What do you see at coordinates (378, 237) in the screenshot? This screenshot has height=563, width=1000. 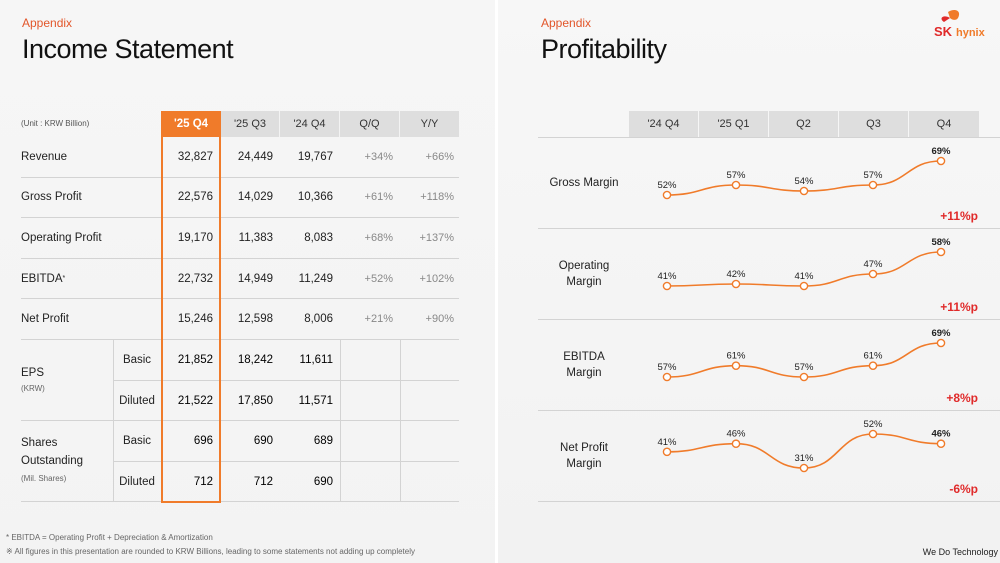 I see `row-value: +68%` at bounding box center [378, 237].